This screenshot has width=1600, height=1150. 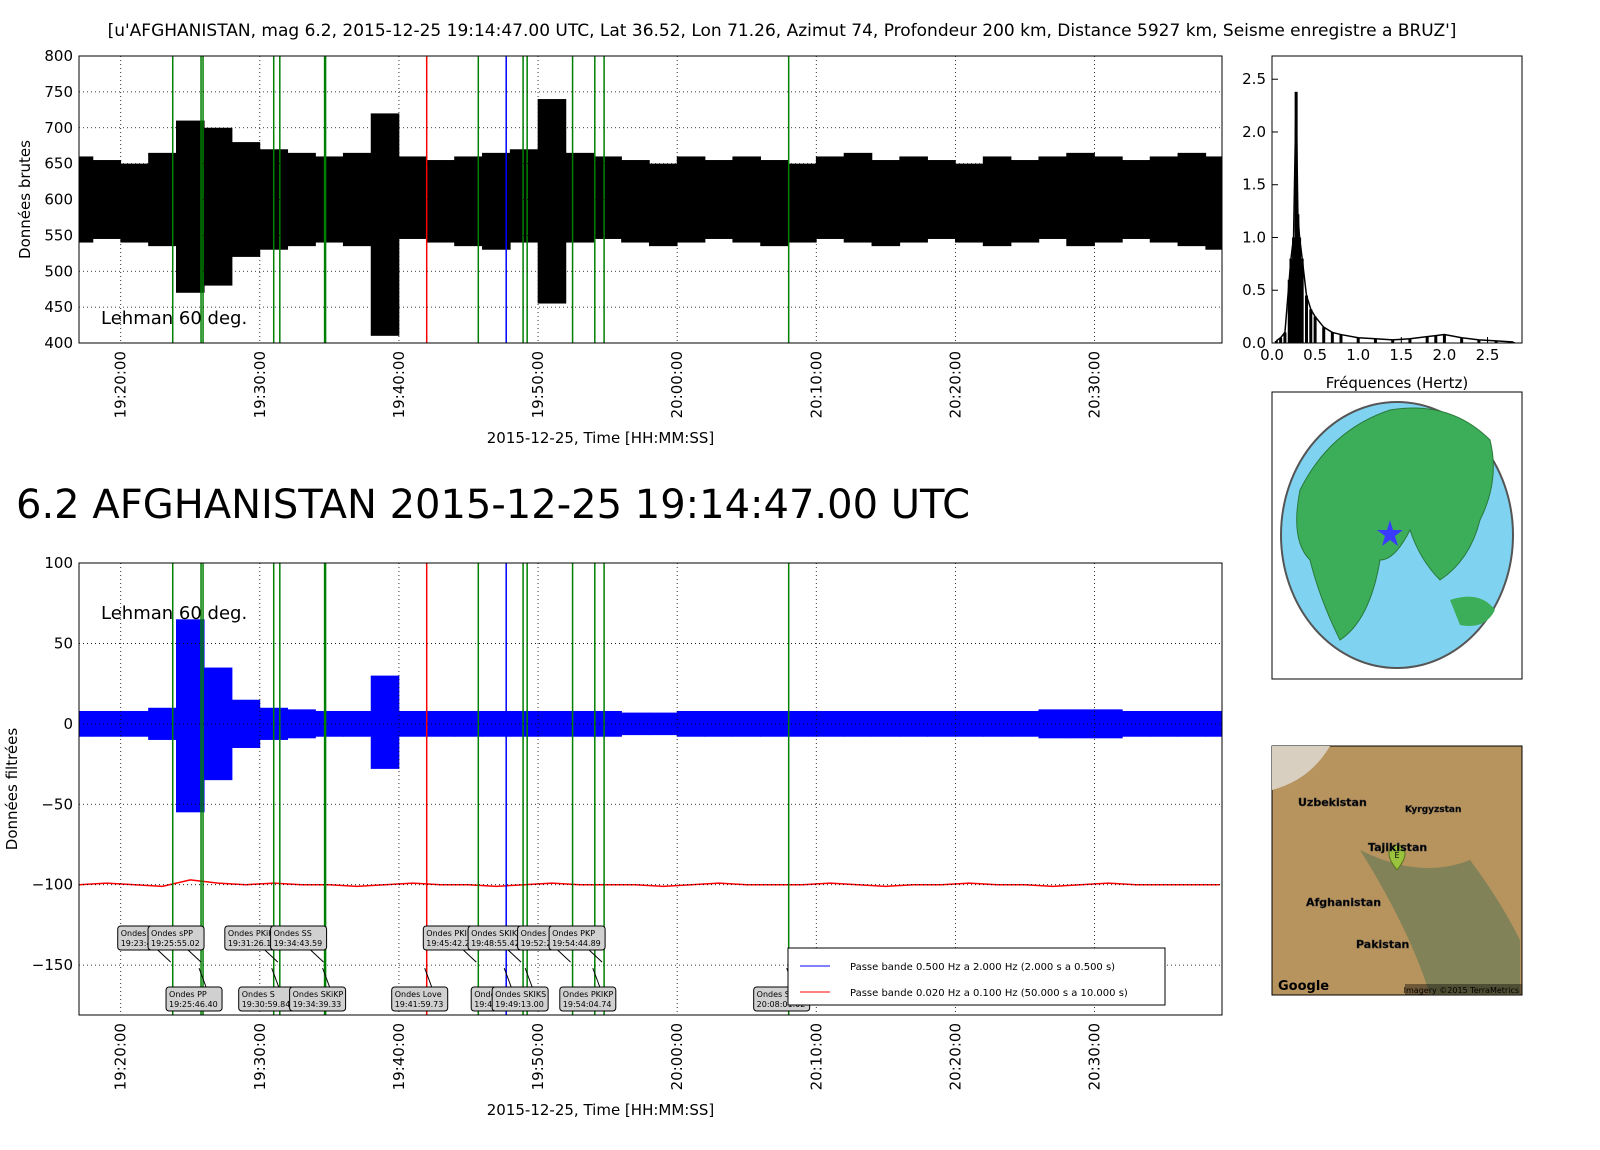 I want to click on axes-frame, so click(x=1397, y=199).